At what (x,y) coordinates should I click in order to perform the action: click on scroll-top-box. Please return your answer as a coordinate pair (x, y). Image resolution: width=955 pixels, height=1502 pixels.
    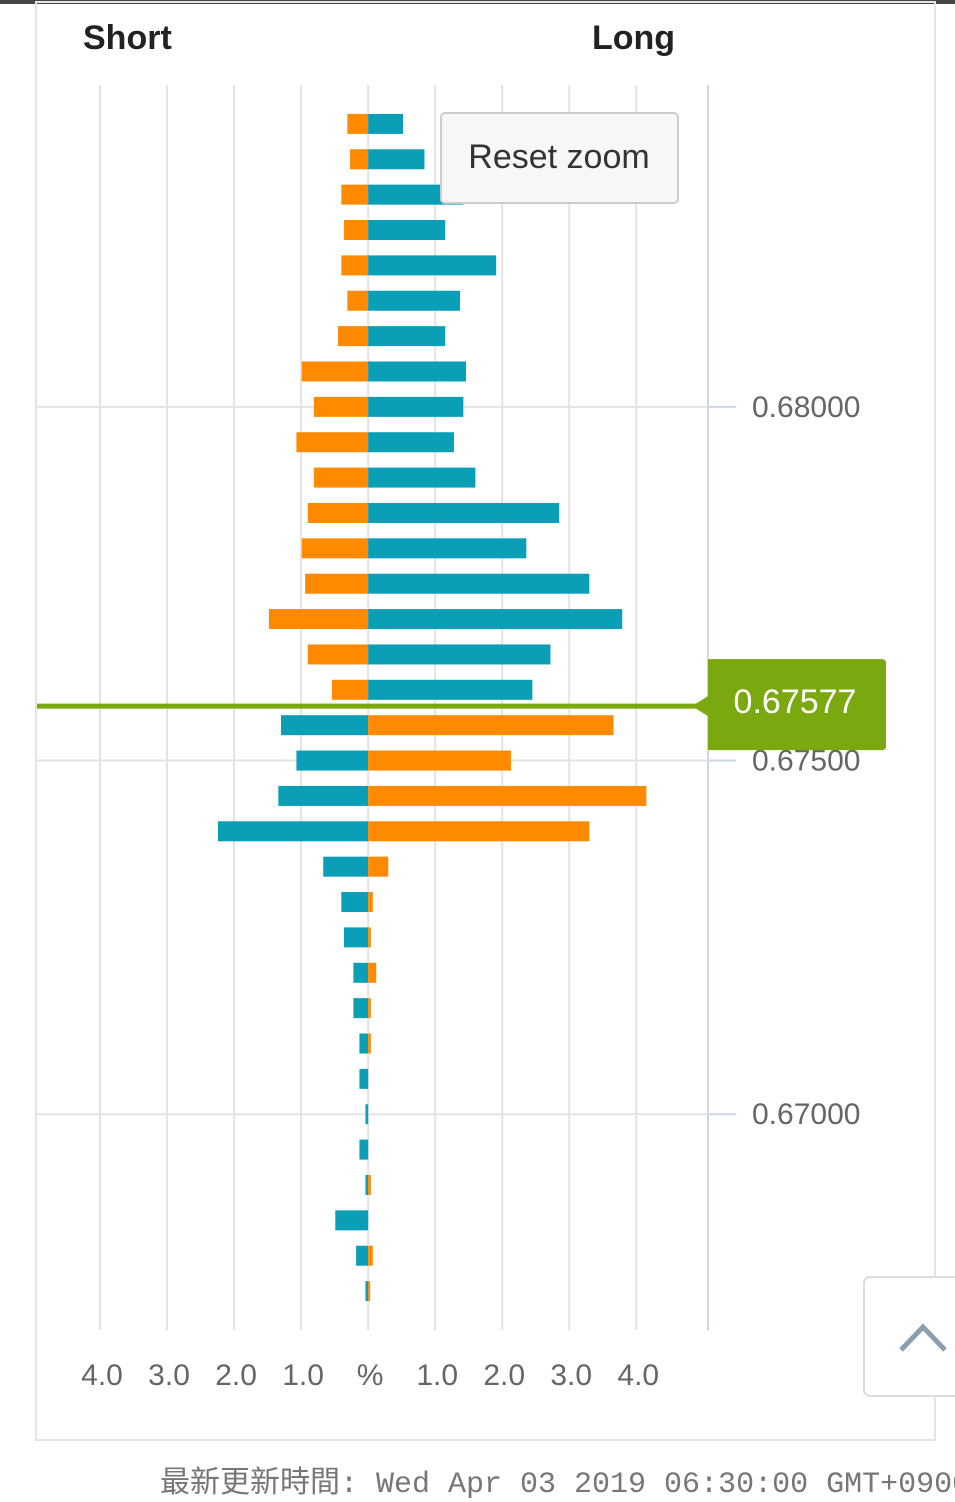
    Looking at the image, I should click on (909, 1336).